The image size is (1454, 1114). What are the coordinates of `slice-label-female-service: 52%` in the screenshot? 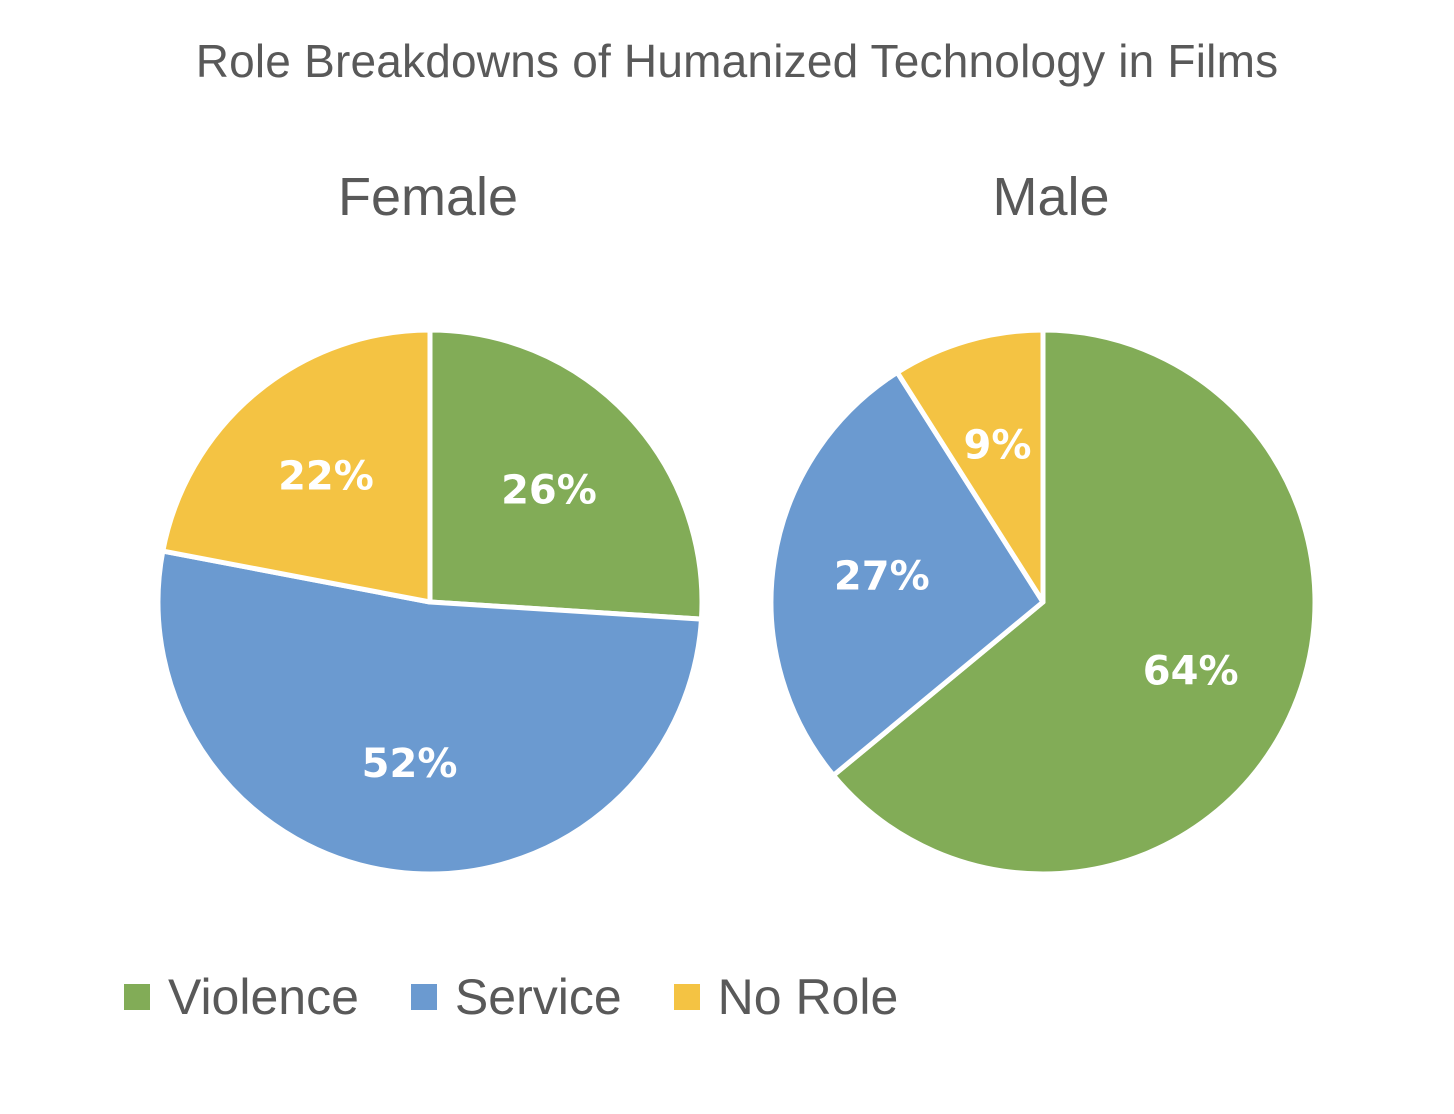 It's located at (410, 764).